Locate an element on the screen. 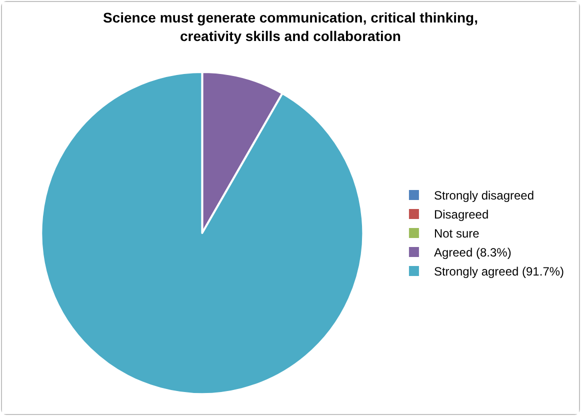 This screenshot has height=416, width=581. legend-label: Disagreed is located at coordinates (461, 215).